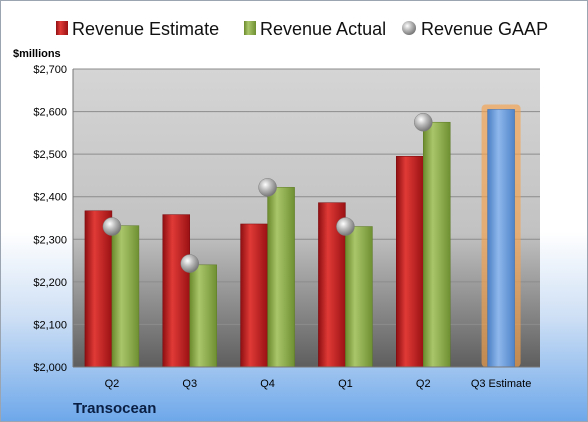  What do you see at coordinates (50, 155) in the screenshot?
I see `y-tick-label: $2,500` at bounding box center [50, 155].